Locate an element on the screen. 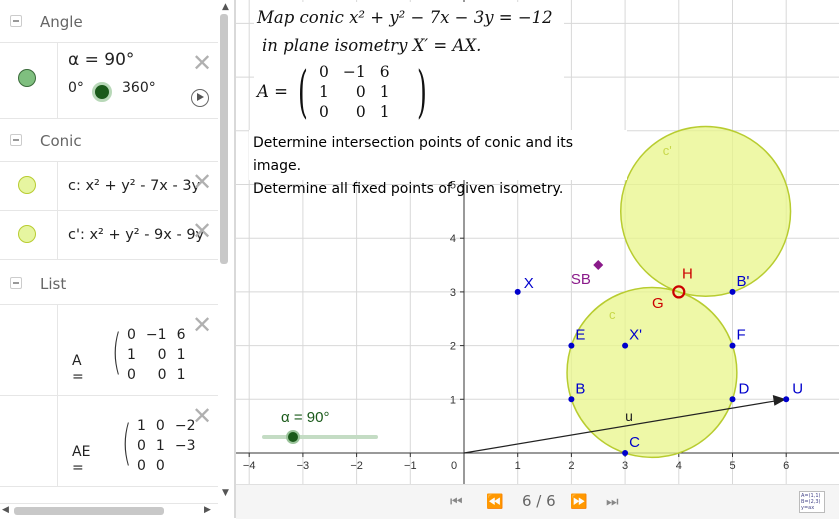 The height and width of the screenshot is (519, 839). point-d is located at coordinates (732, 399).